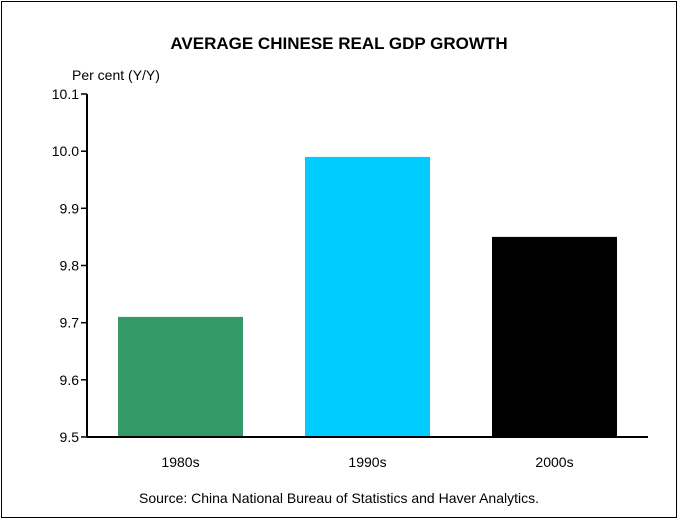 This screenshot has height=519, width=678. What do you see at coordinates (70, 437) in the screenshot?
I see `y-tick-label: 9.5` at bounding box center [70, 437].